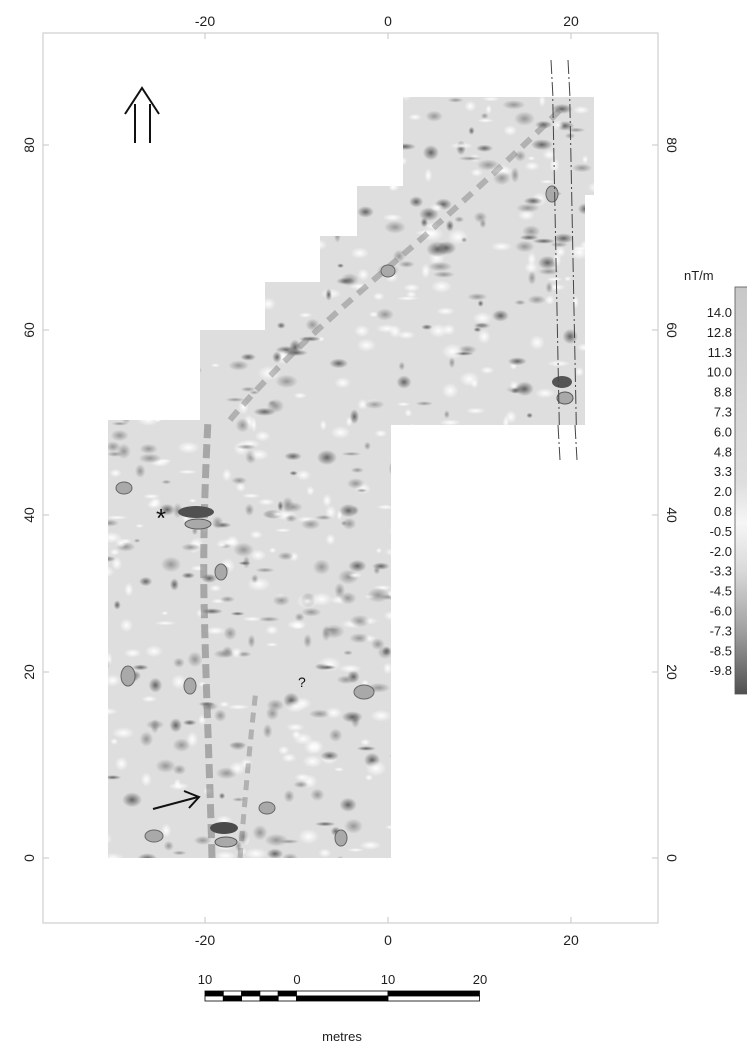 This screenshot has height=1046, width=747. What do you see at coordinates (395, 264) in the screenshot?
I see `ditch-lineament-diagonal` at bounding box center [395, 264].